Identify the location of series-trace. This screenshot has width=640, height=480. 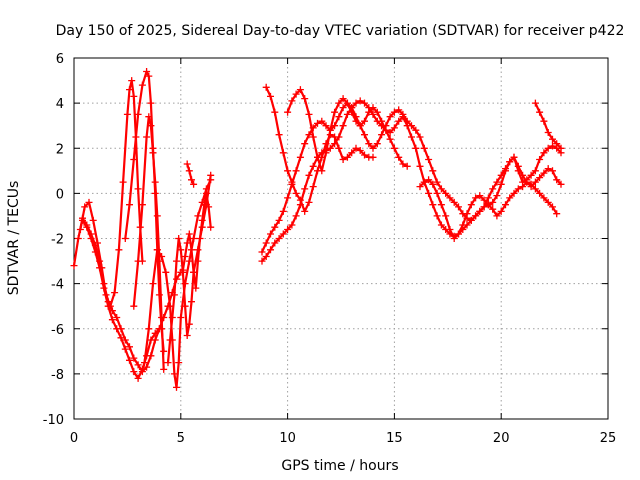
(490, 192).